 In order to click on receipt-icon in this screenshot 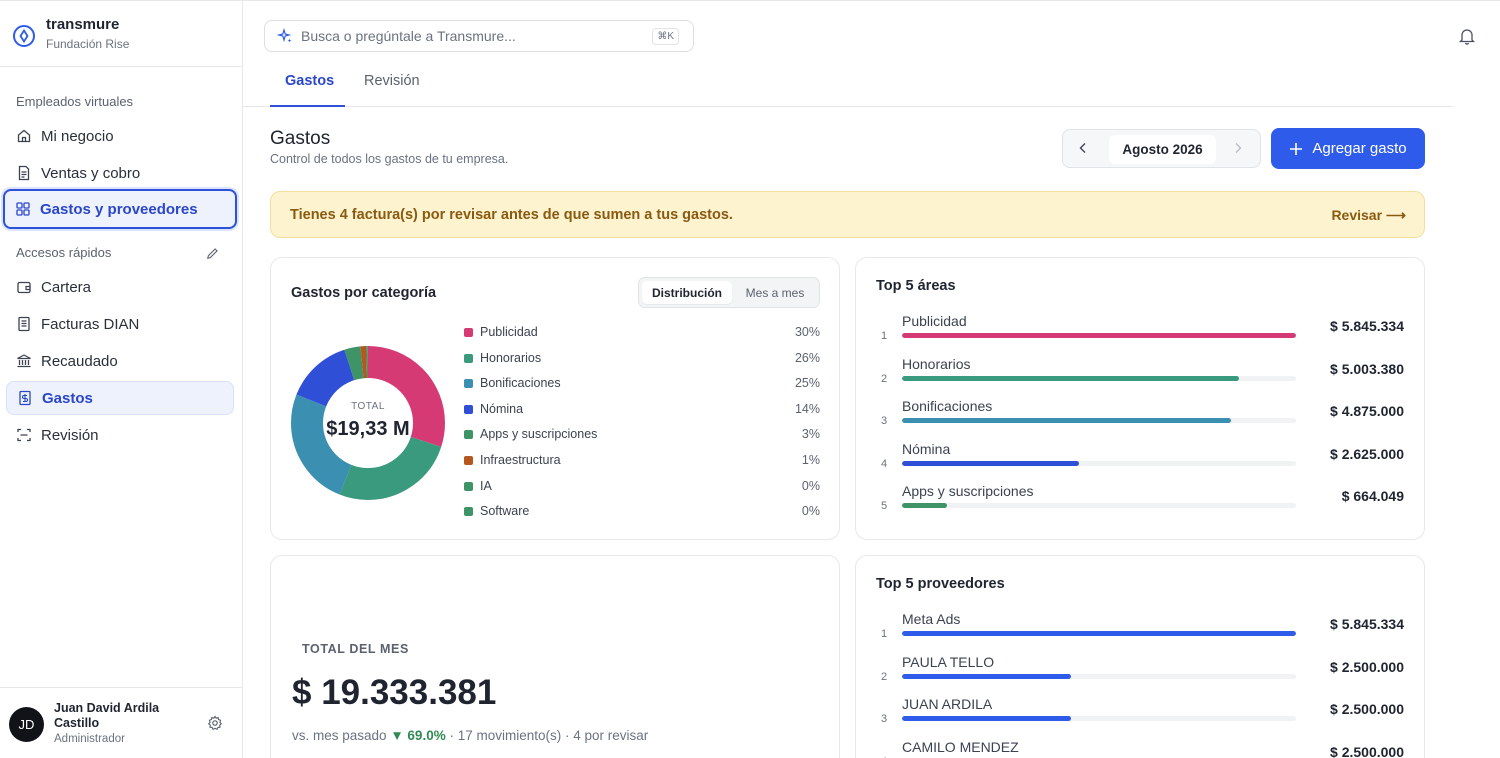, I will do `click(25, 398)`.